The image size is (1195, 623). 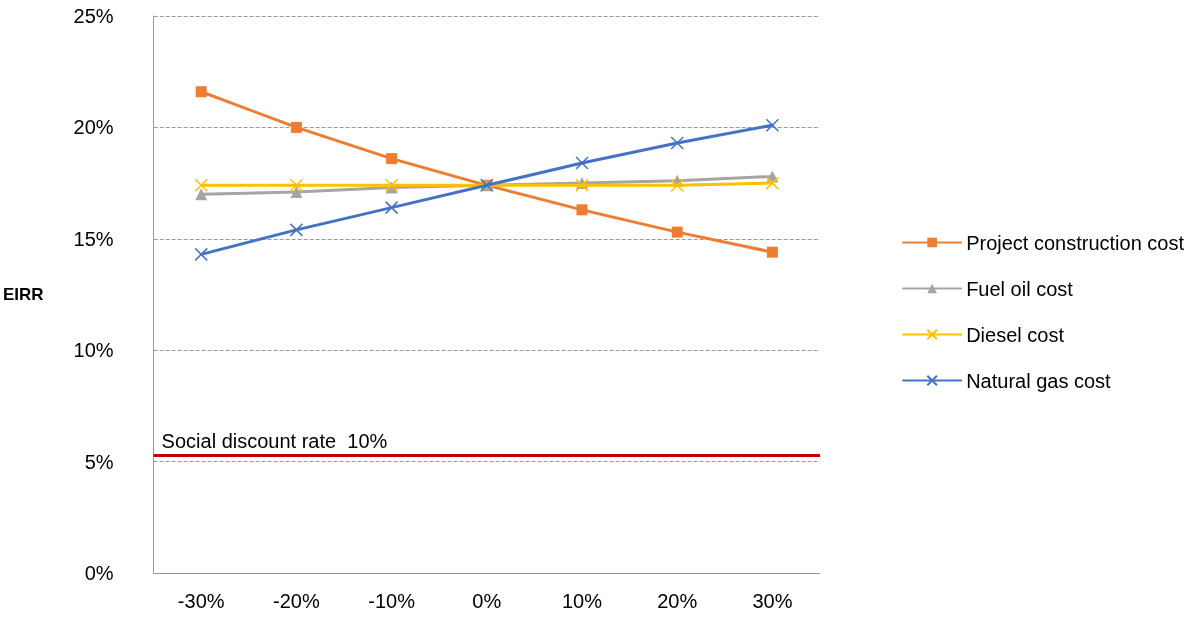 I want to click on y-axis-title: EIRR, so click(x=23, y=294).